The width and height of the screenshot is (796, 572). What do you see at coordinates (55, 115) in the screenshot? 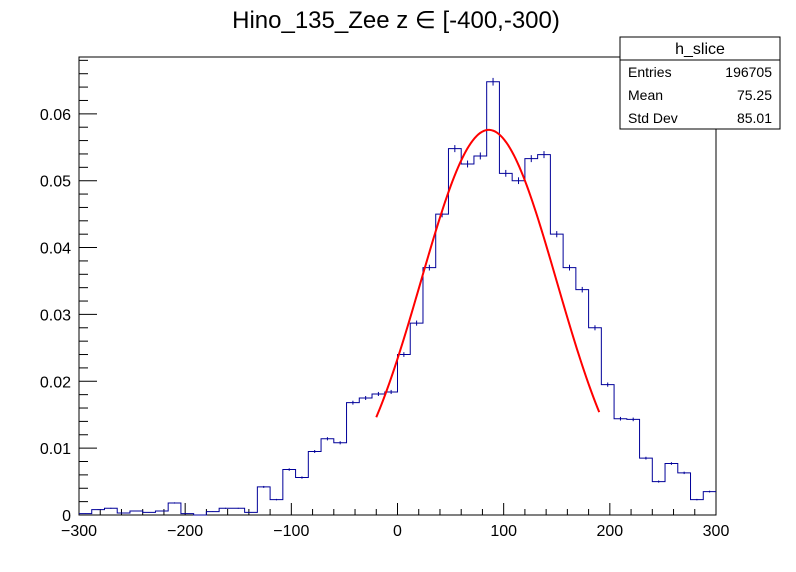
I see `y-tick-label: 0.06` at bounding box center [55, 115].